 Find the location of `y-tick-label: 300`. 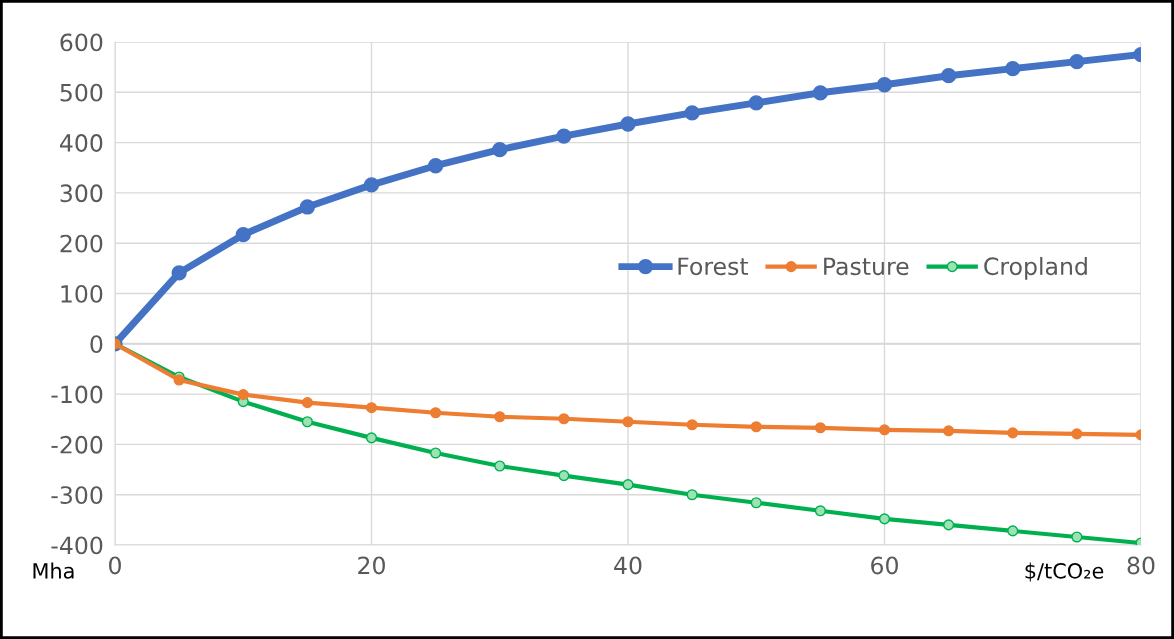

y-tick-label: 300 is located at coordinates (81, 193).